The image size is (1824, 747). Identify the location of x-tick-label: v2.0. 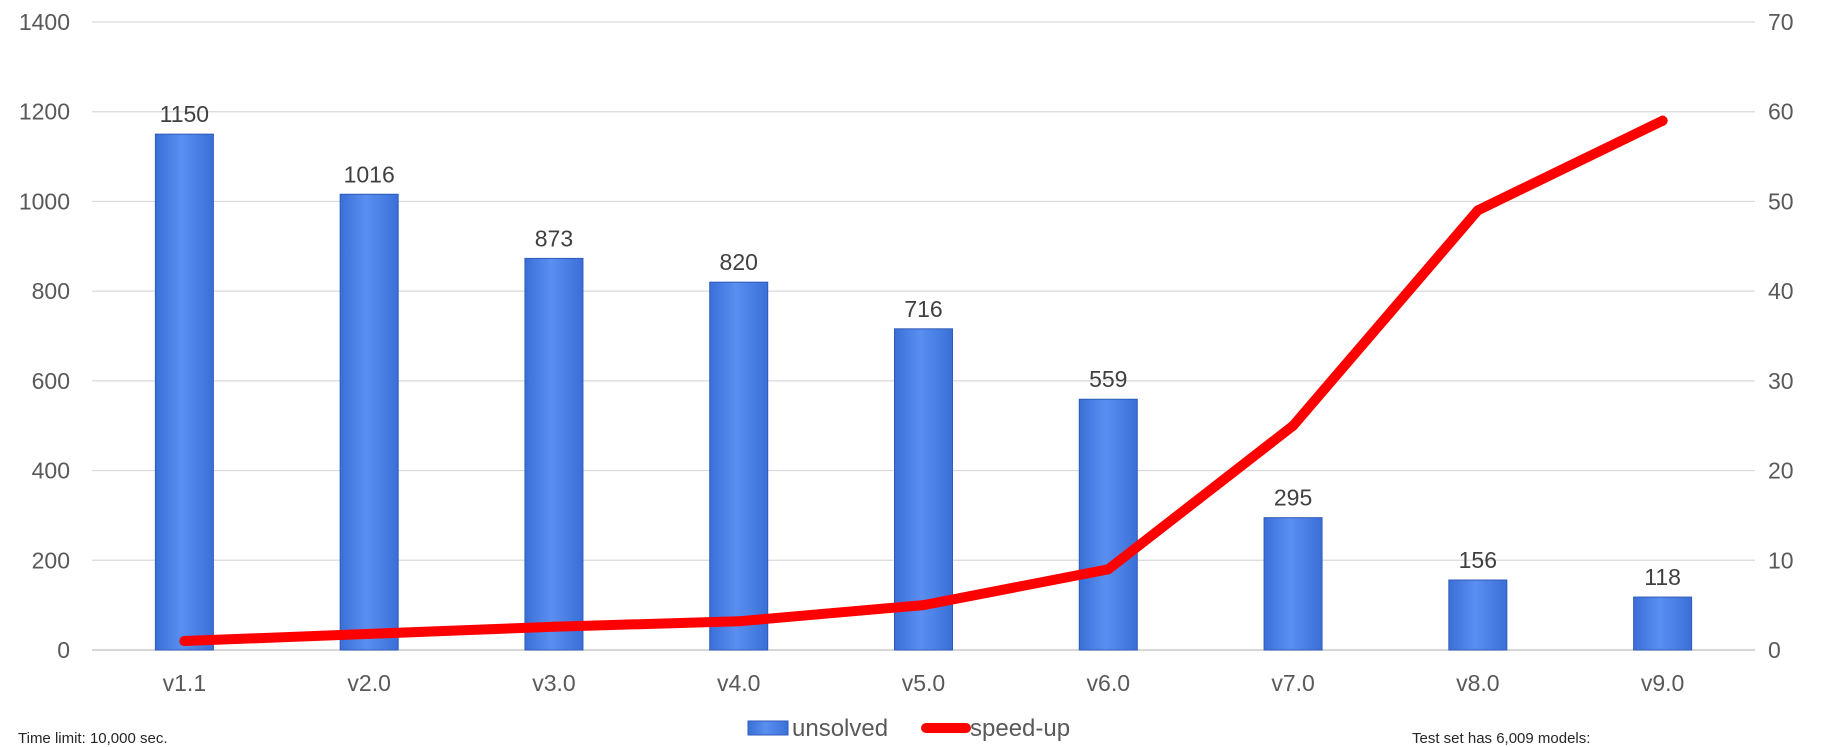
(368, 683).